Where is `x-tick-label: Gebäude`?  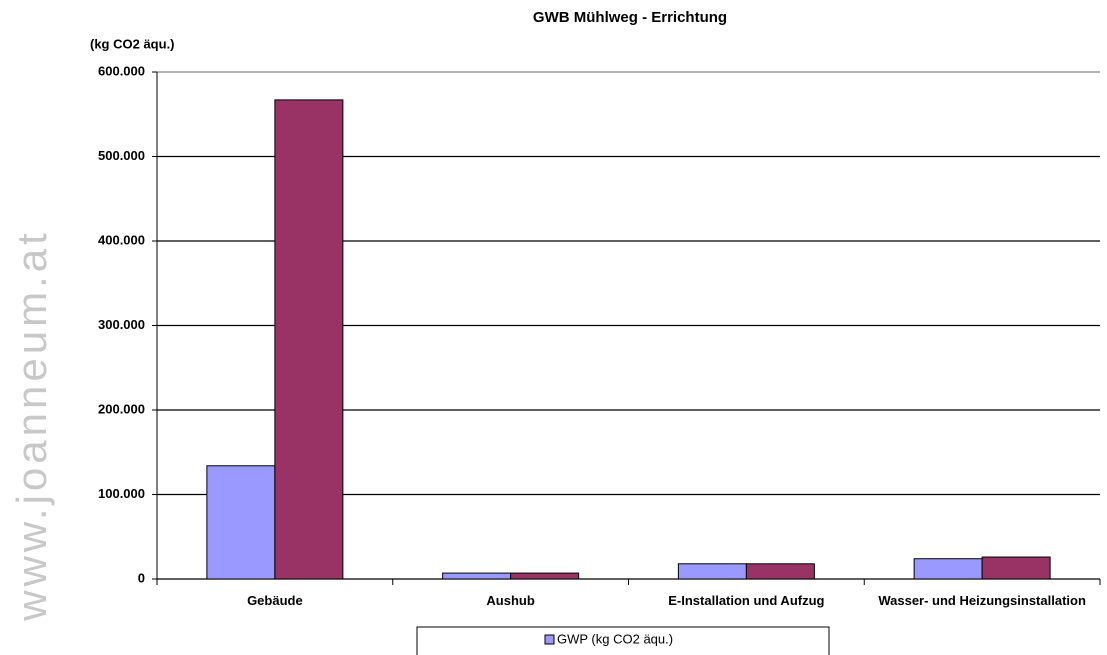
x-tick-label: Gebäude is located at coordinates (275, 600).